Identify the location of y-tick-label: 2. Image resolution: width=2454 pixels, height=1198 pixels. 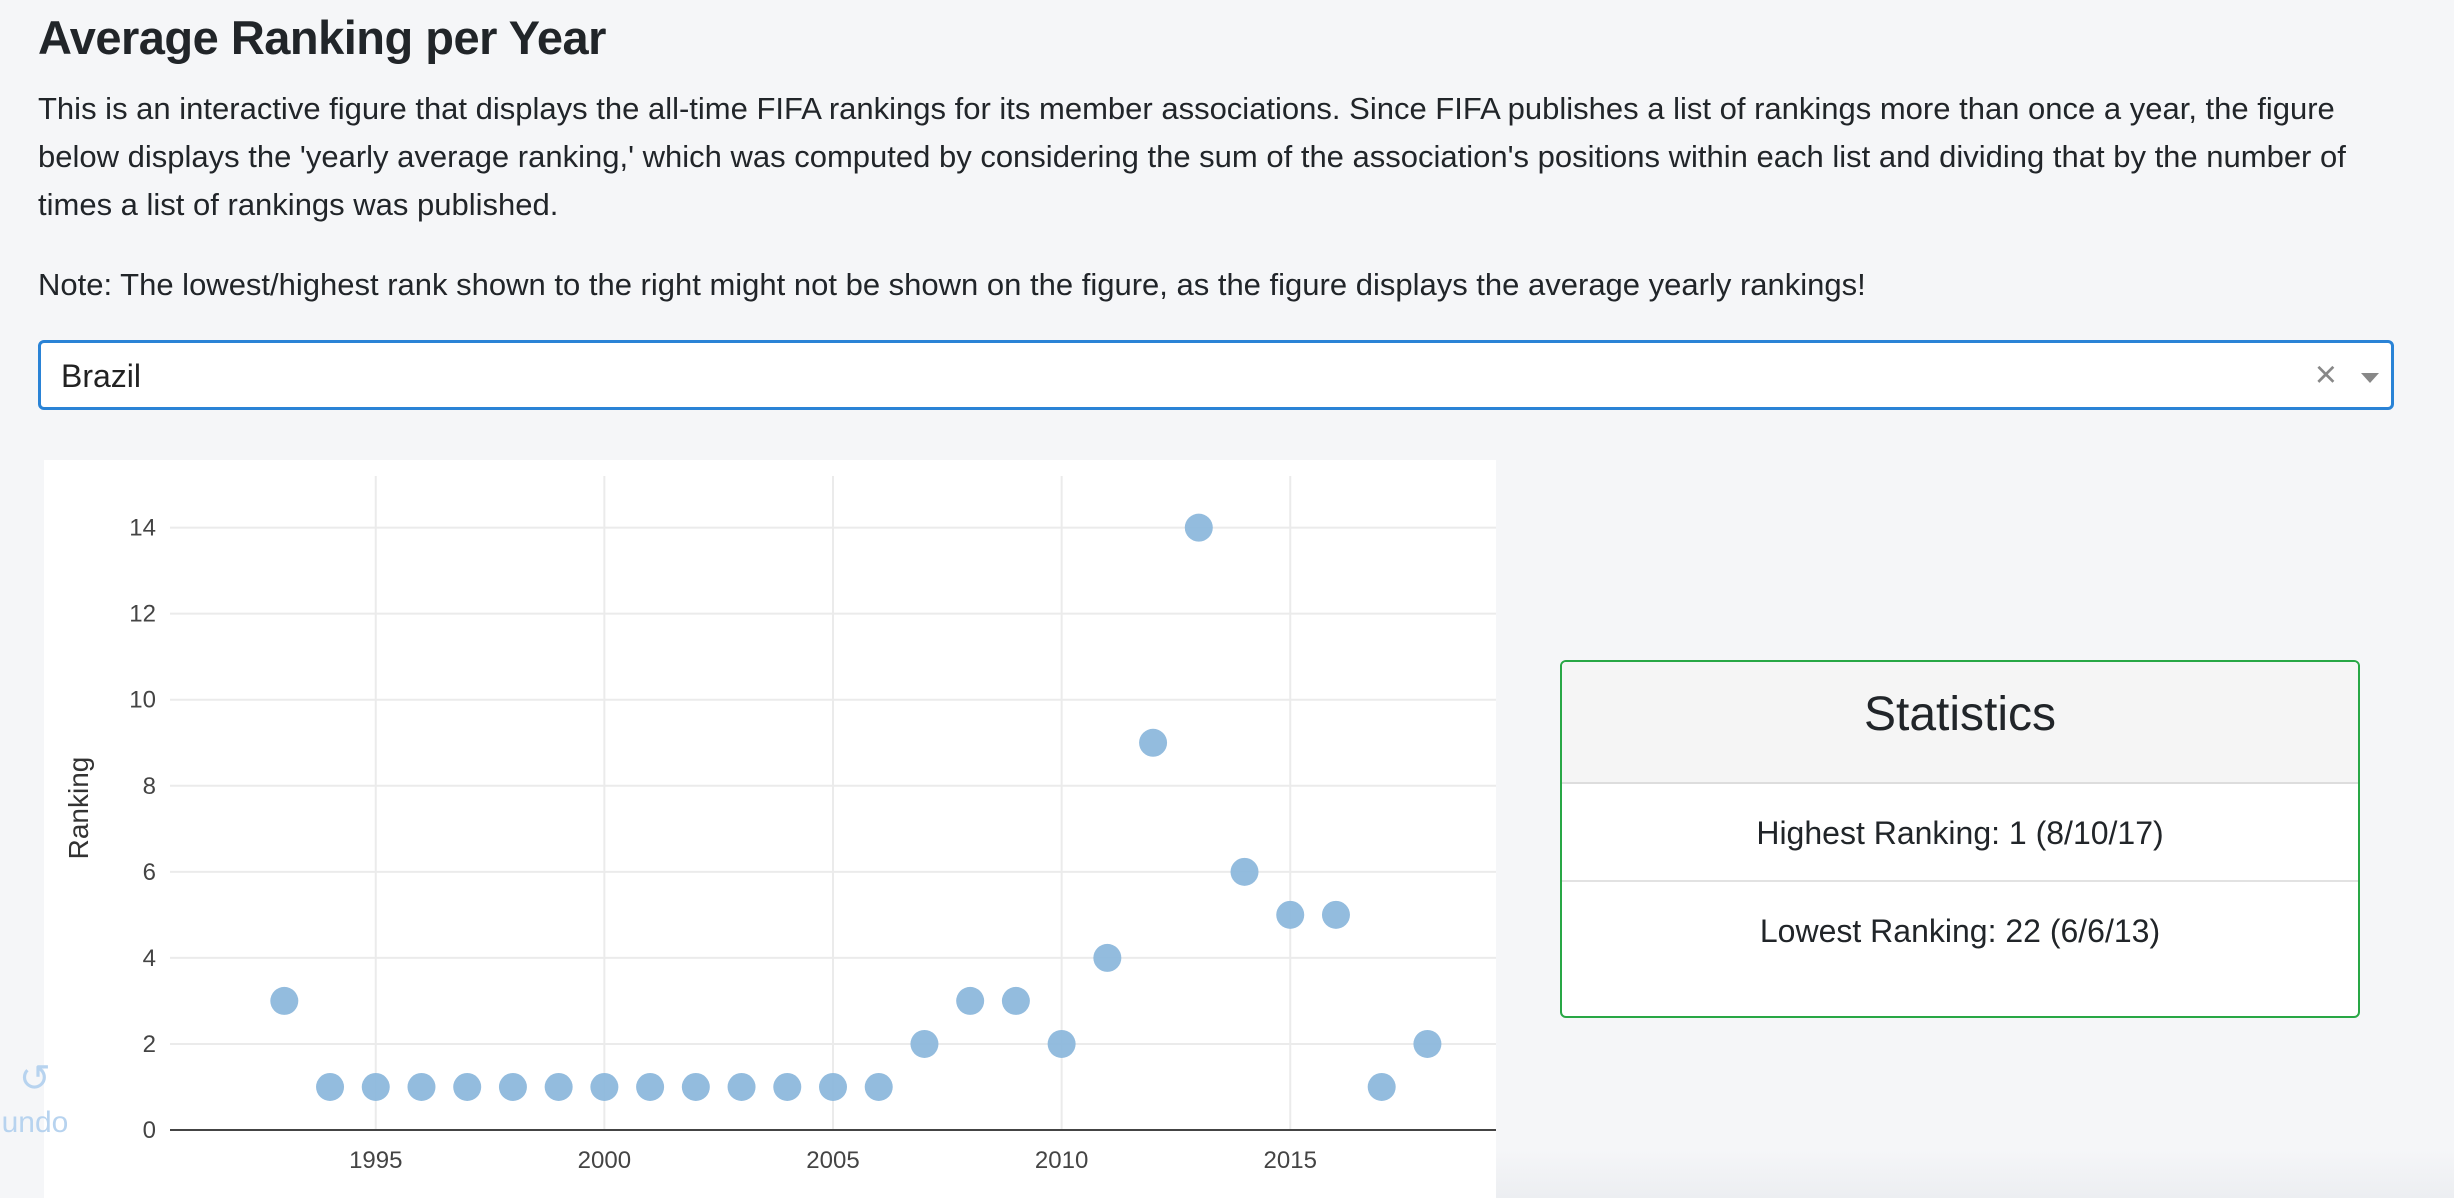
(149, 1044).